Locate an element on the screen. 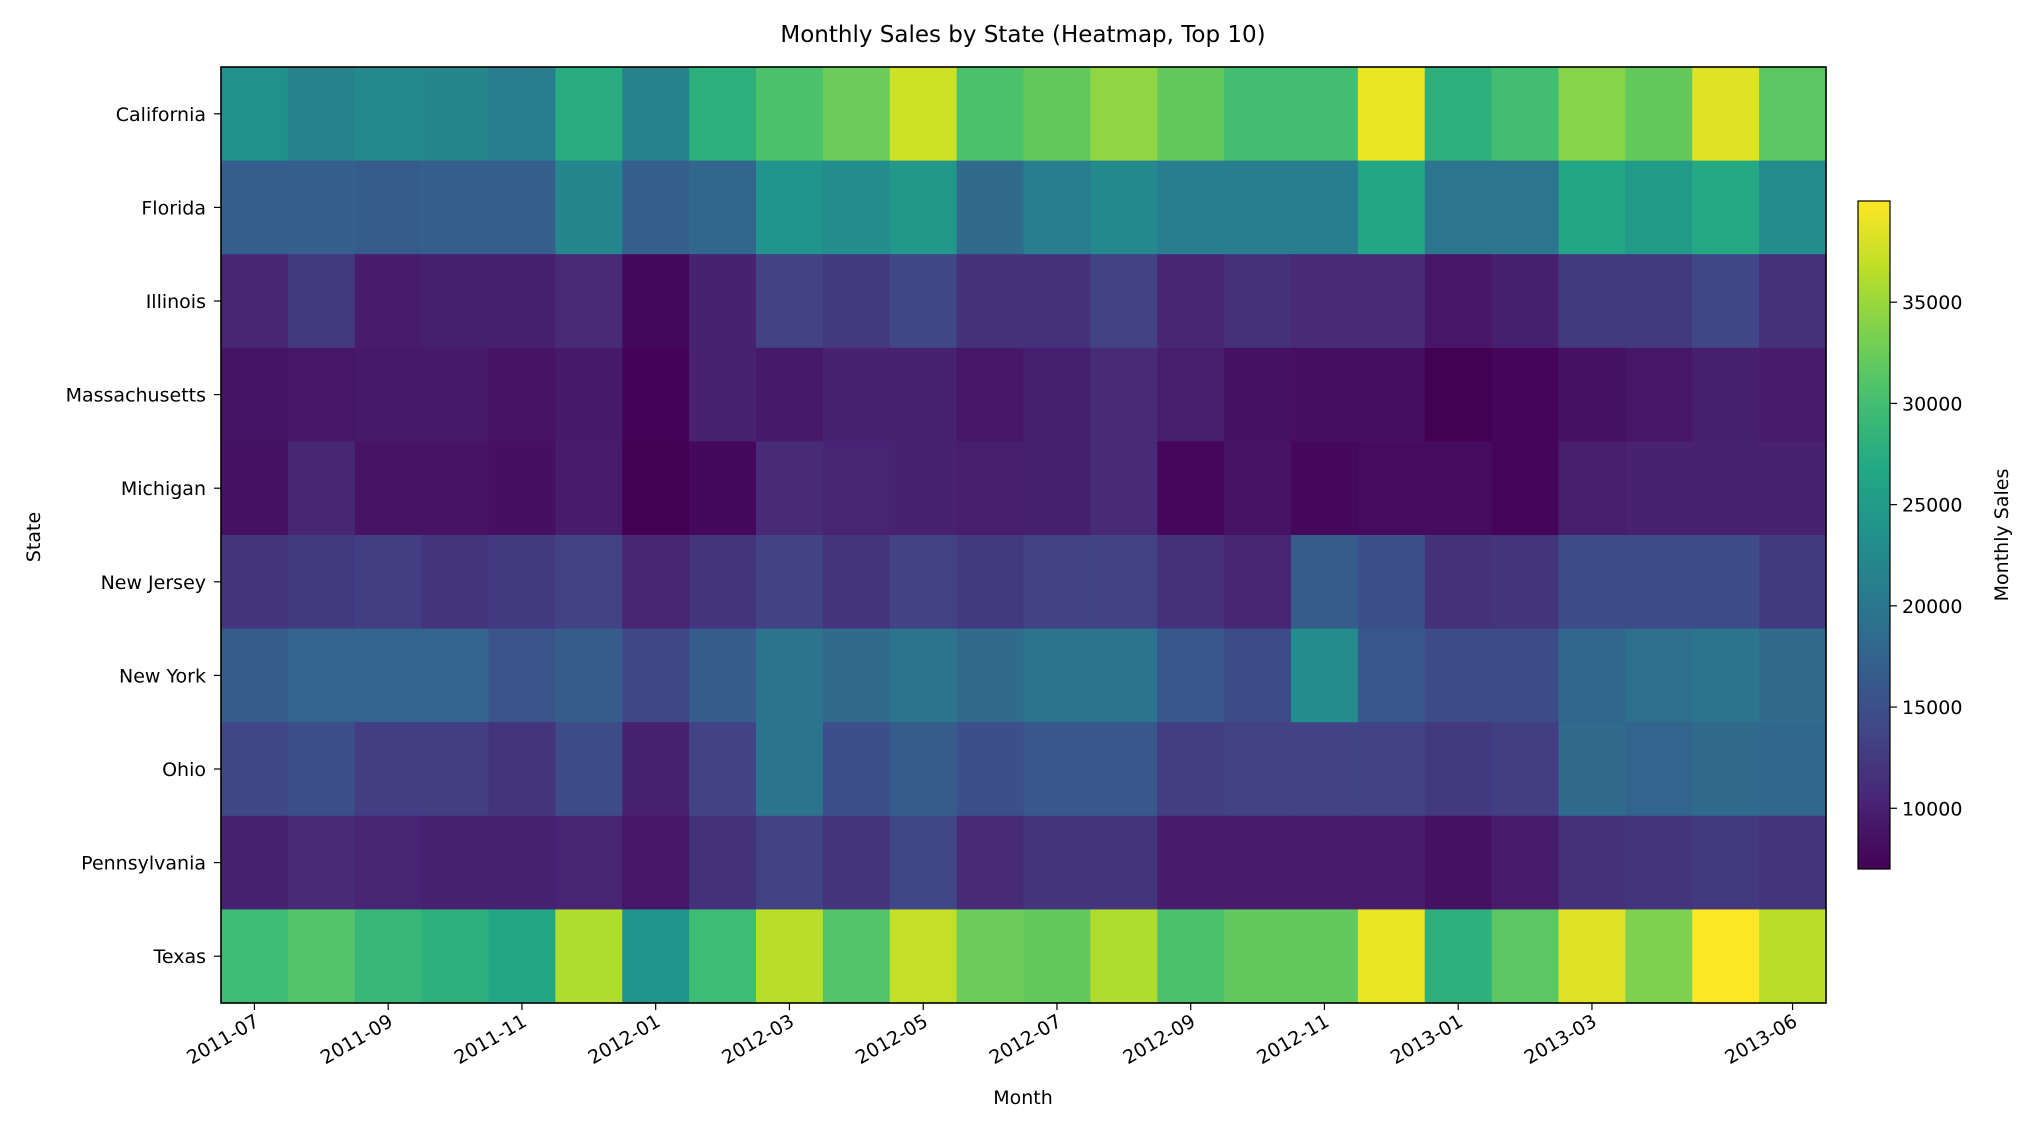 Image resolution: width=2025 pixels, height=1129 pixels. x-tick-label: 2012-03 is located at coordinates (758, 1039).